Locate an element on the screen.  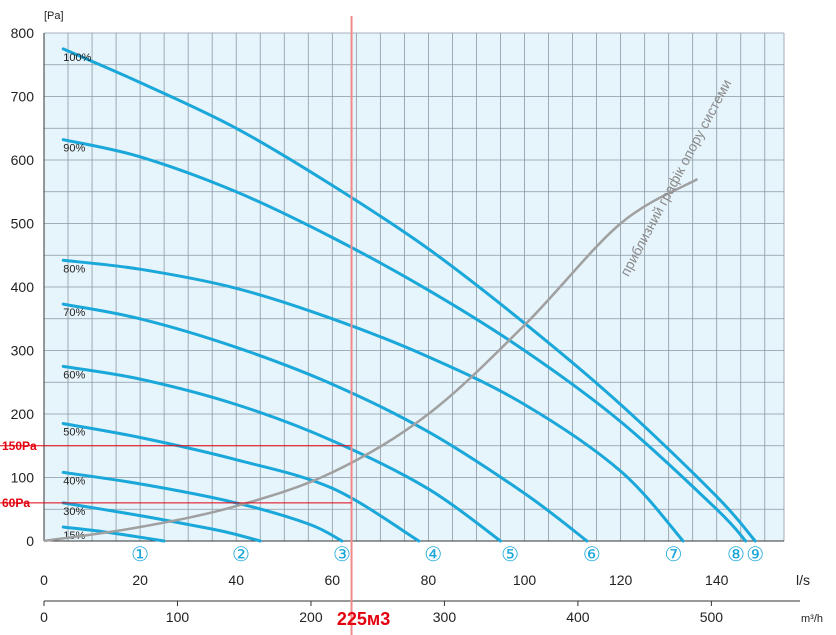
fan-curve-label: 30% is located at coordinates (74, 512).